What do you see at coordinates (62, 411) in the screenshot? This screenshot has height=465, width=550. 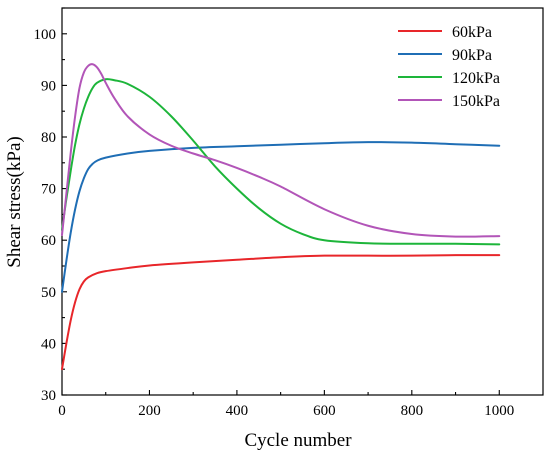 I see `x-tick-label: 0` at bounding box center [62, 411].